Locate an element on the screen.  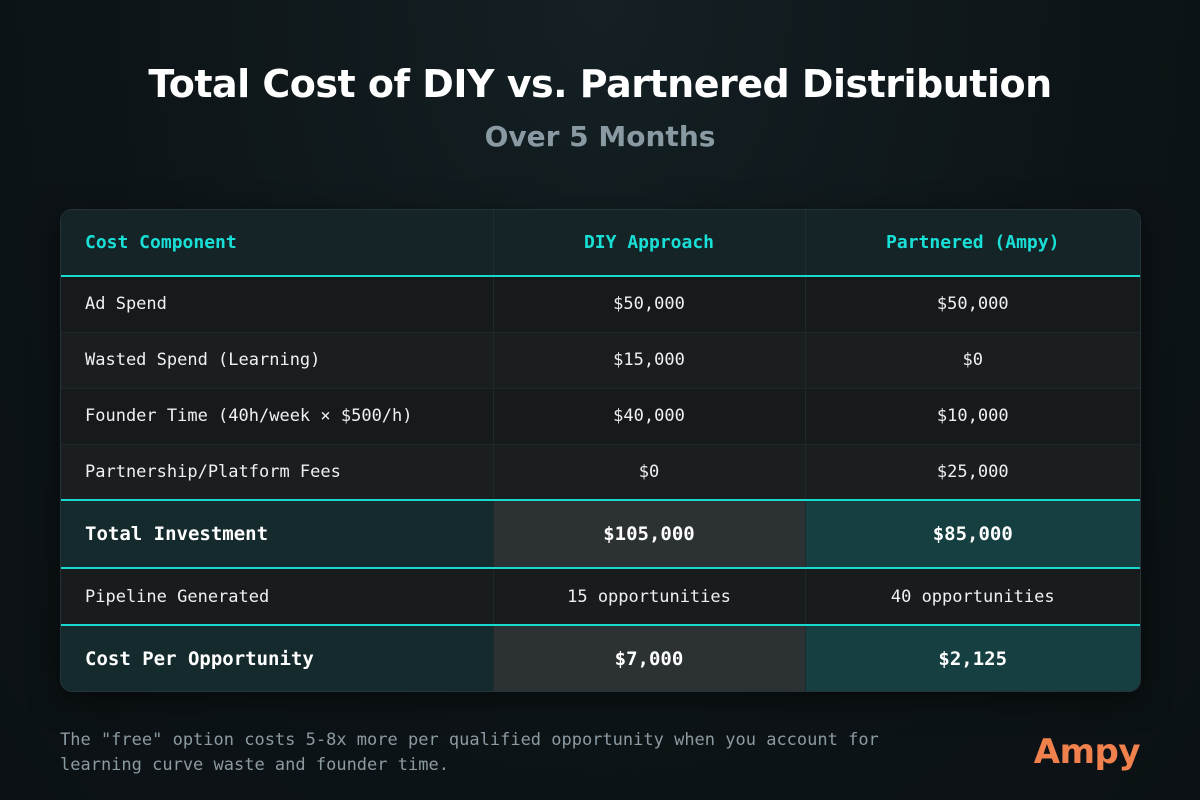
pipeline-partnered-value: 40 opportunities is located at coordinates (972, 596).